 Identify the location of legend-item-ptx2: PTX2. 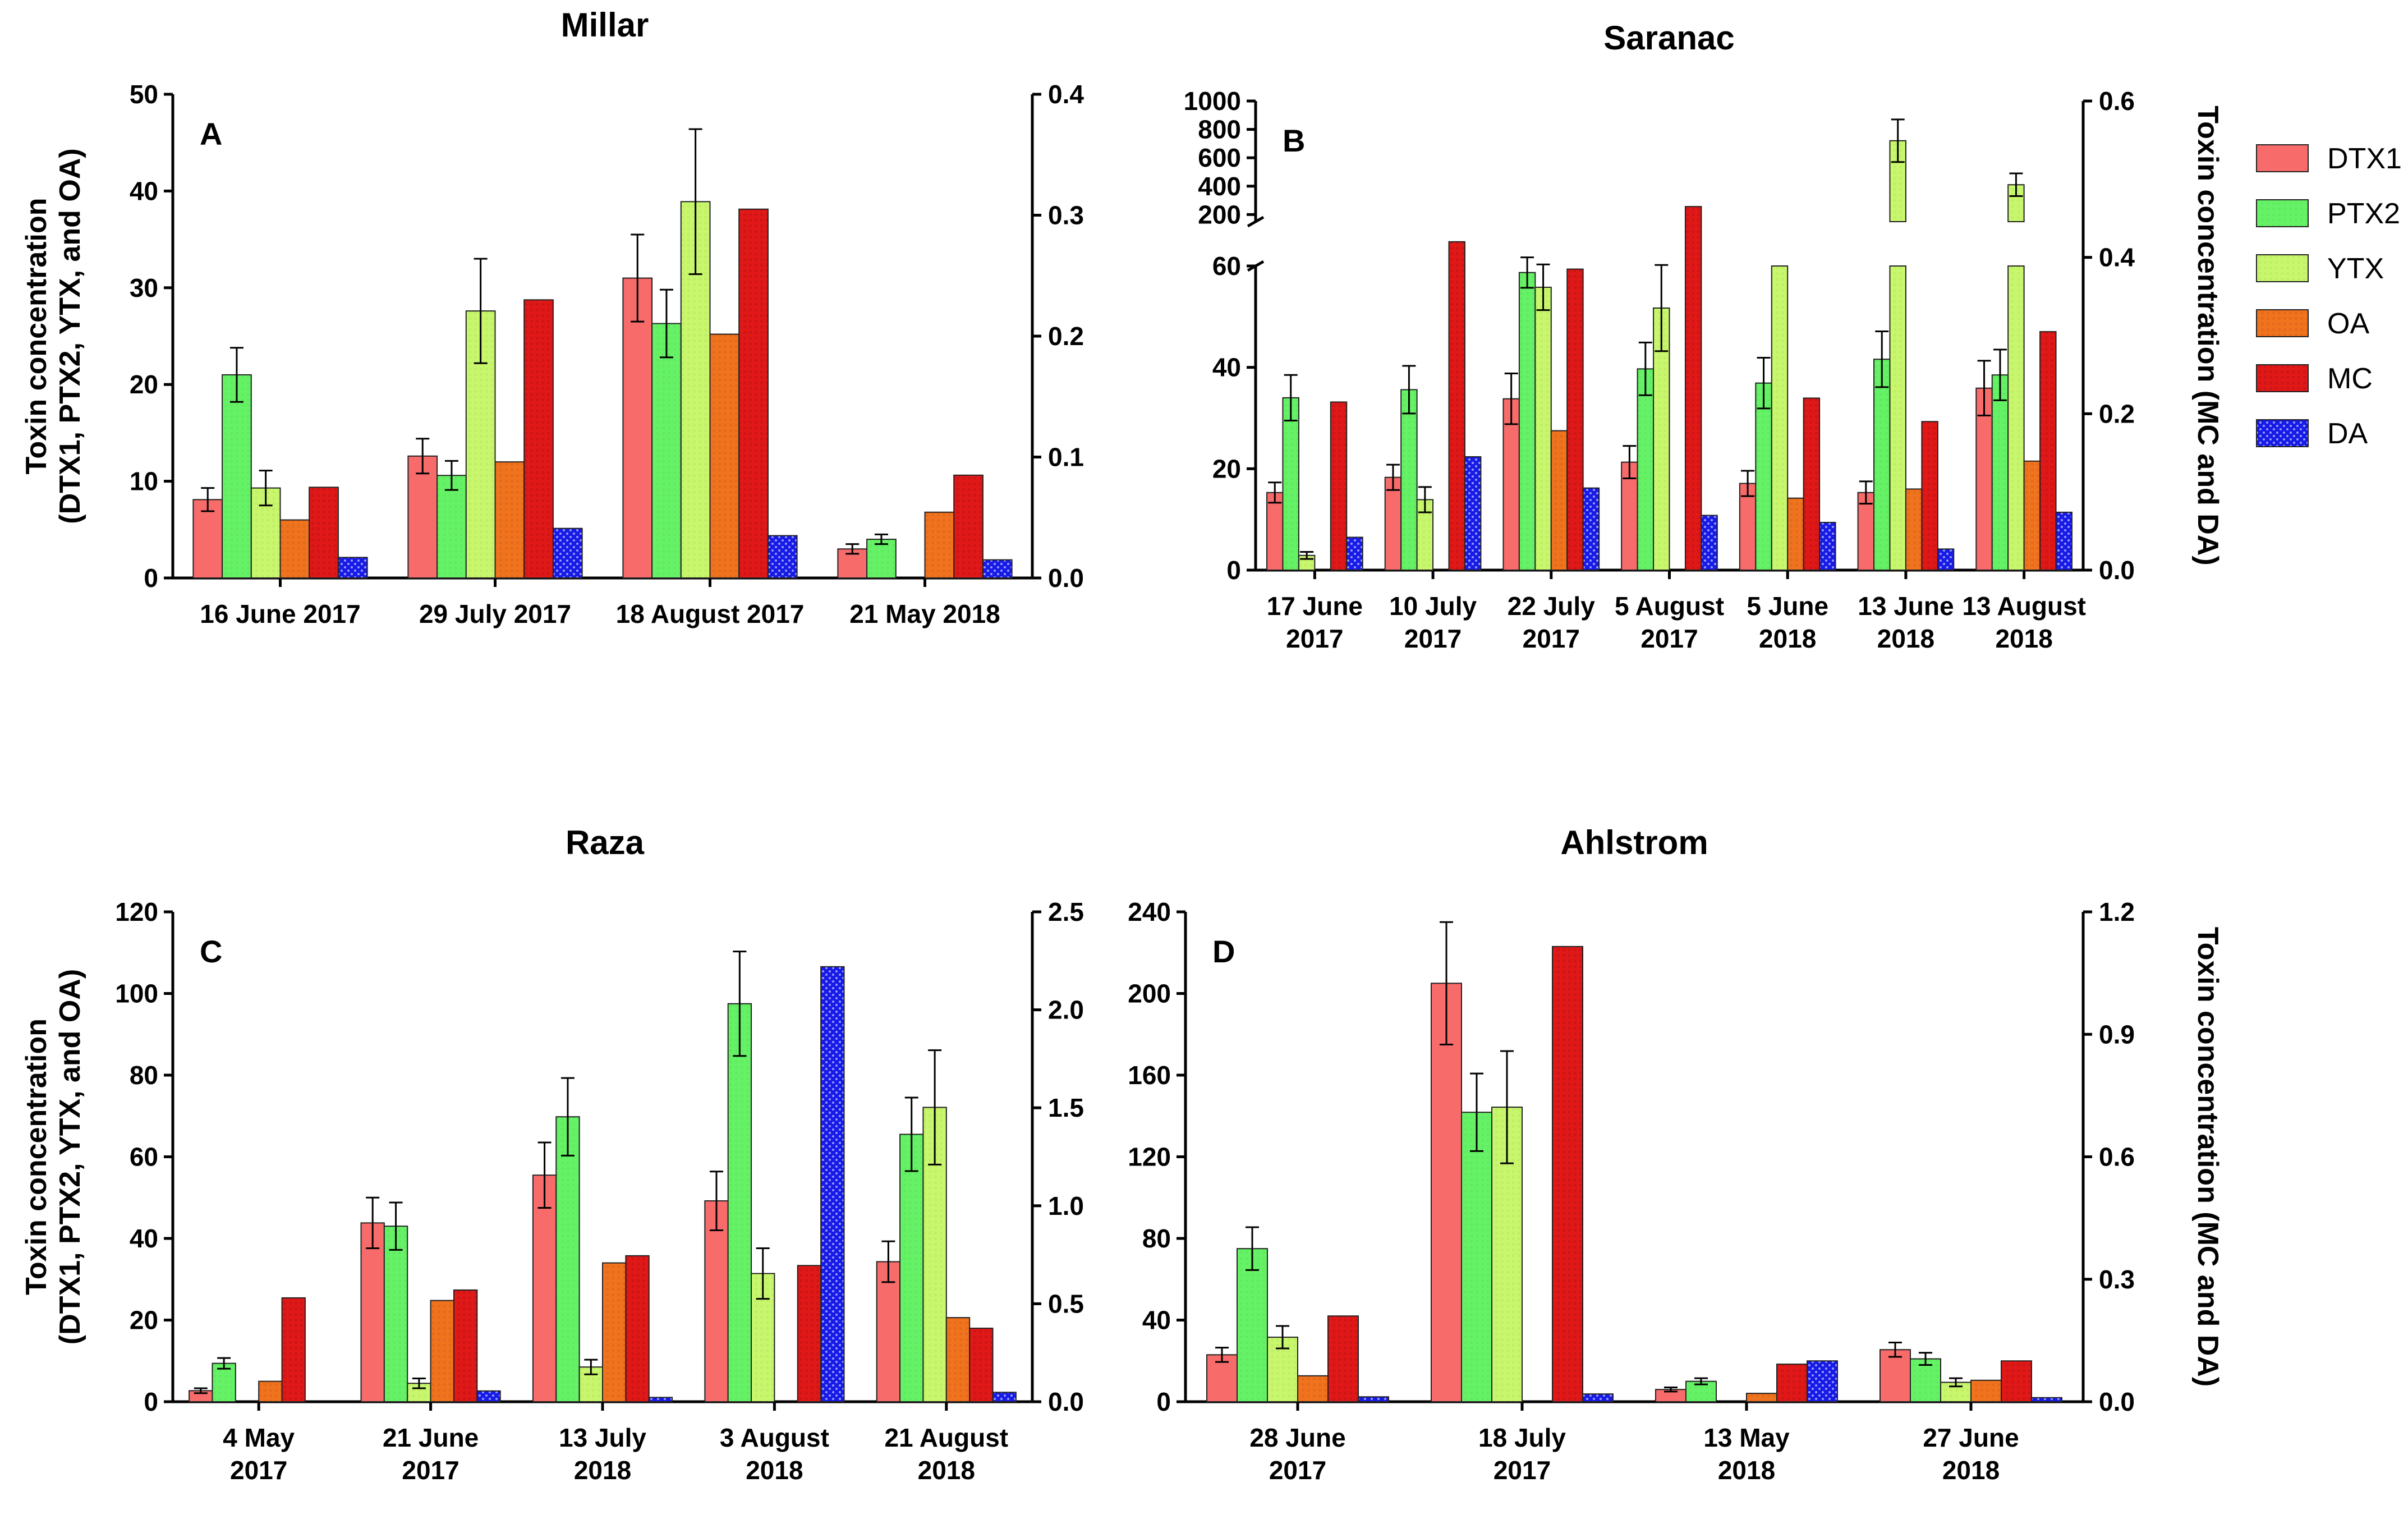
(2328, 214).